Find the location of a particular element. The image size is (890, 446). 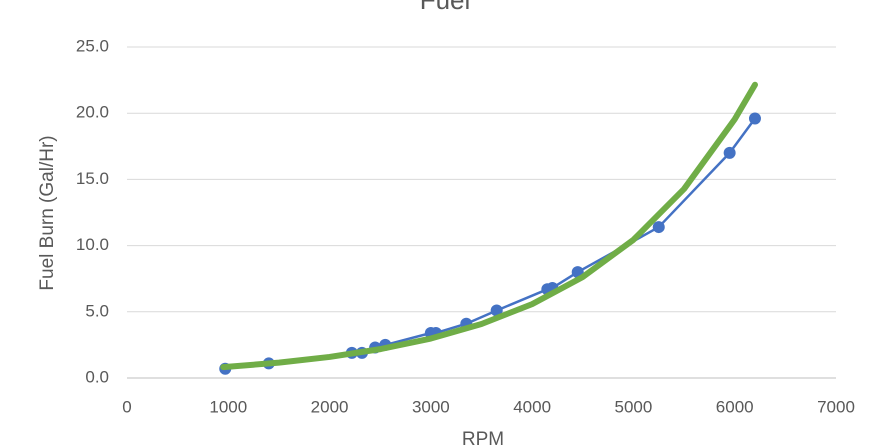

x-tick-label: 0 is located at coordinates (126, 406).